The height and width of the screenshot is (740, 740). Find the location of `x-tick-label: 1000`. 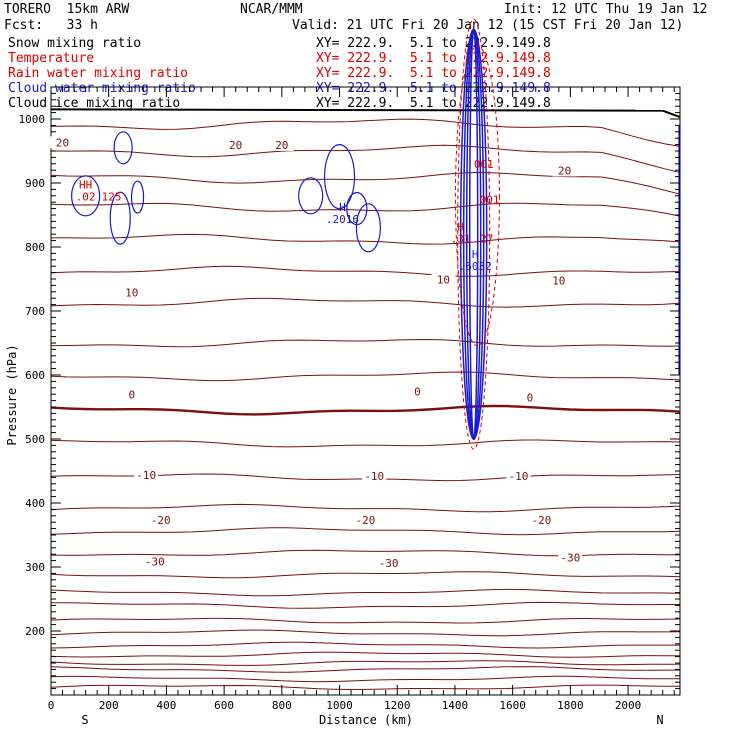

x-tick-label: 1000 is located at coordinates (339, 705).